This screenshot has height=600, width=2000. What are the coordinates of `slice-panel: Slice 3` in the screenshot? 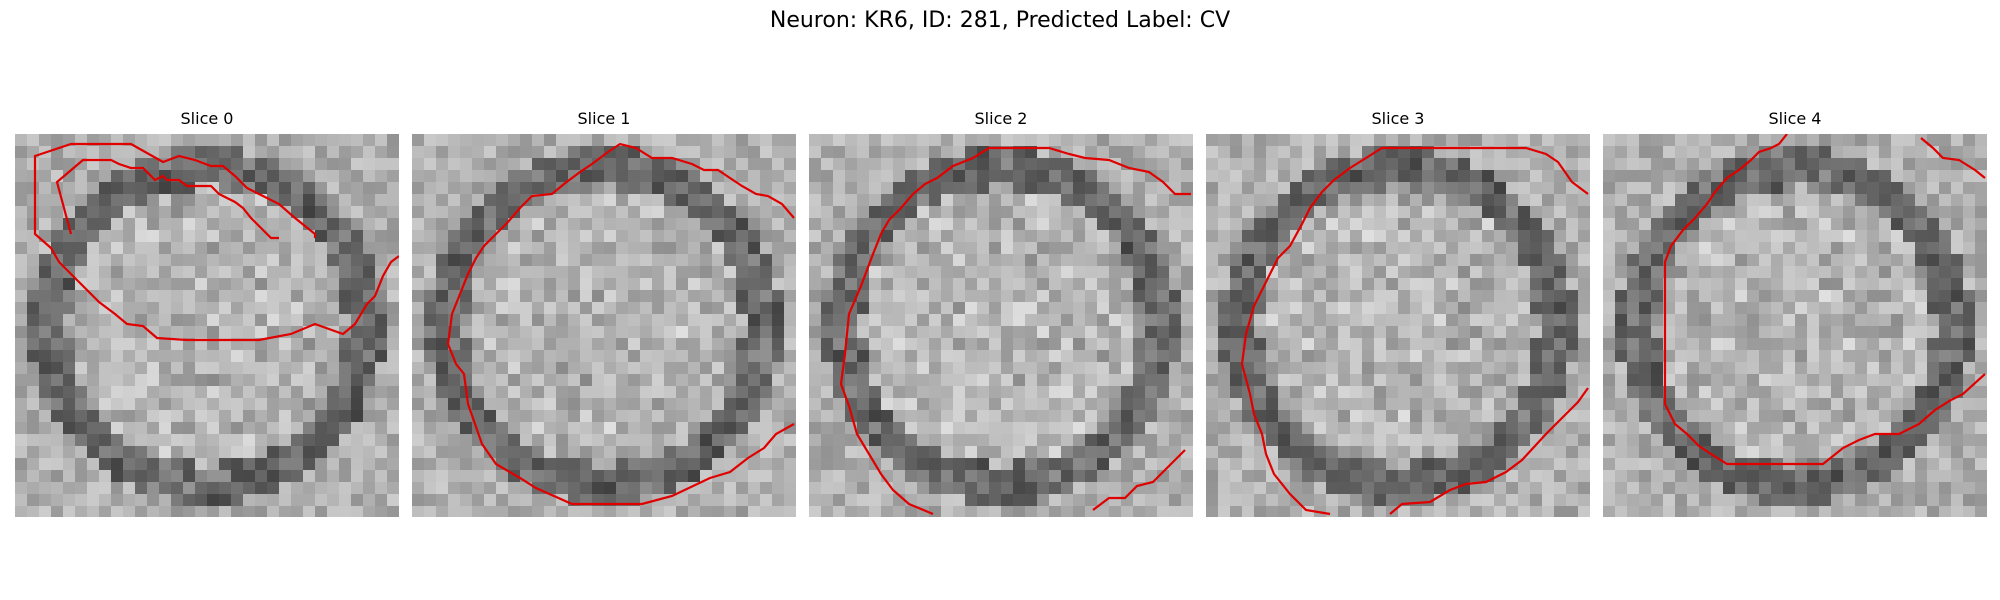 It's located at (1398, 312).